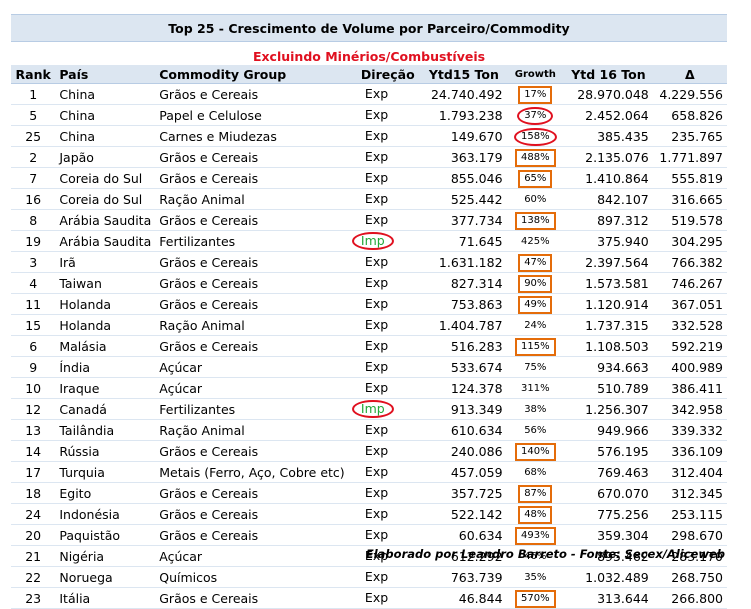  What do you see at coordinates (33, 367) in the screenshot?
I see `cell-rank: 9` at bounding box center [33, 367].